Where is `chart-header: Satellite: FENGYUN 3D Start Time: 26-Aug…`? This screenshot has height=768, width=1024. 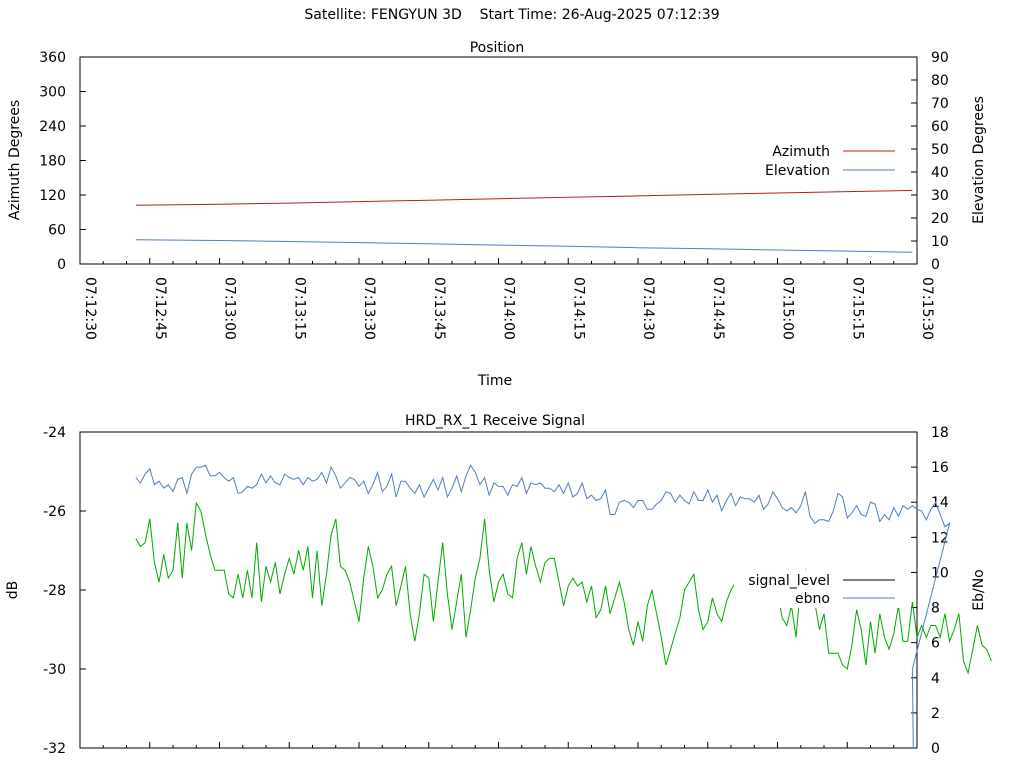
chart-header: Satellite: FENGYUN 3D Start Time: 26-Aug… is located at coordinates (512, 15).